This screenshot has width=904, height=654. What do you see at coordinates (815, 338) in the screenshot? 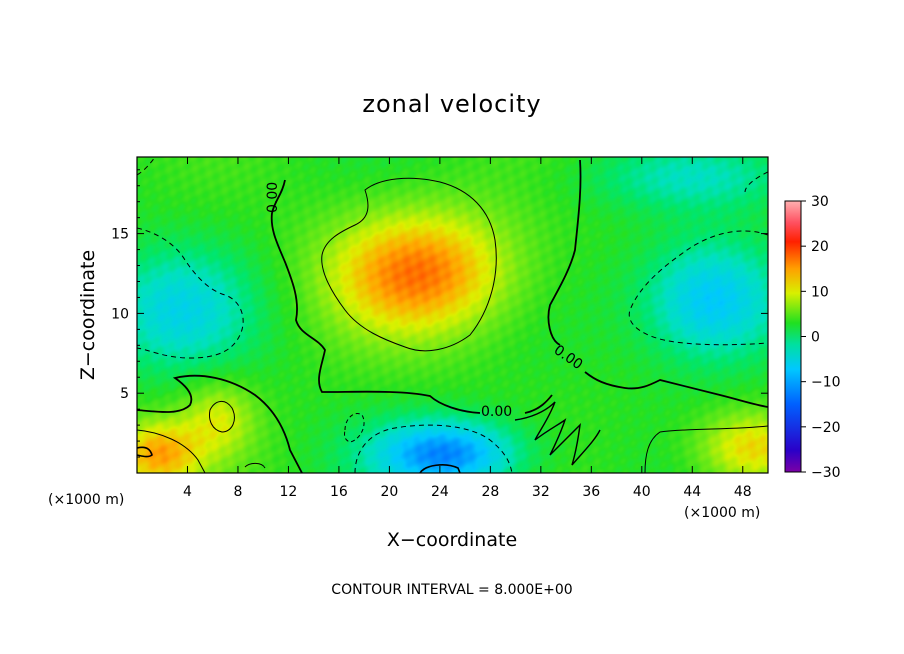
I see `colorbar-tick-label: 0` at bounding box center [815, 338].